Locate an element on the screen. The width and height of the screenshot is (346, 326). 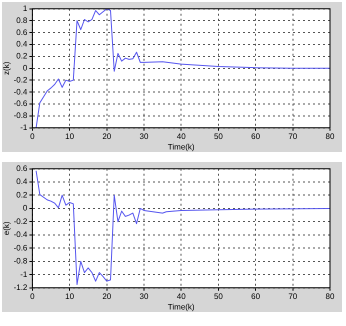
y-tick-label: 1 is located at coordinates (25, 9).